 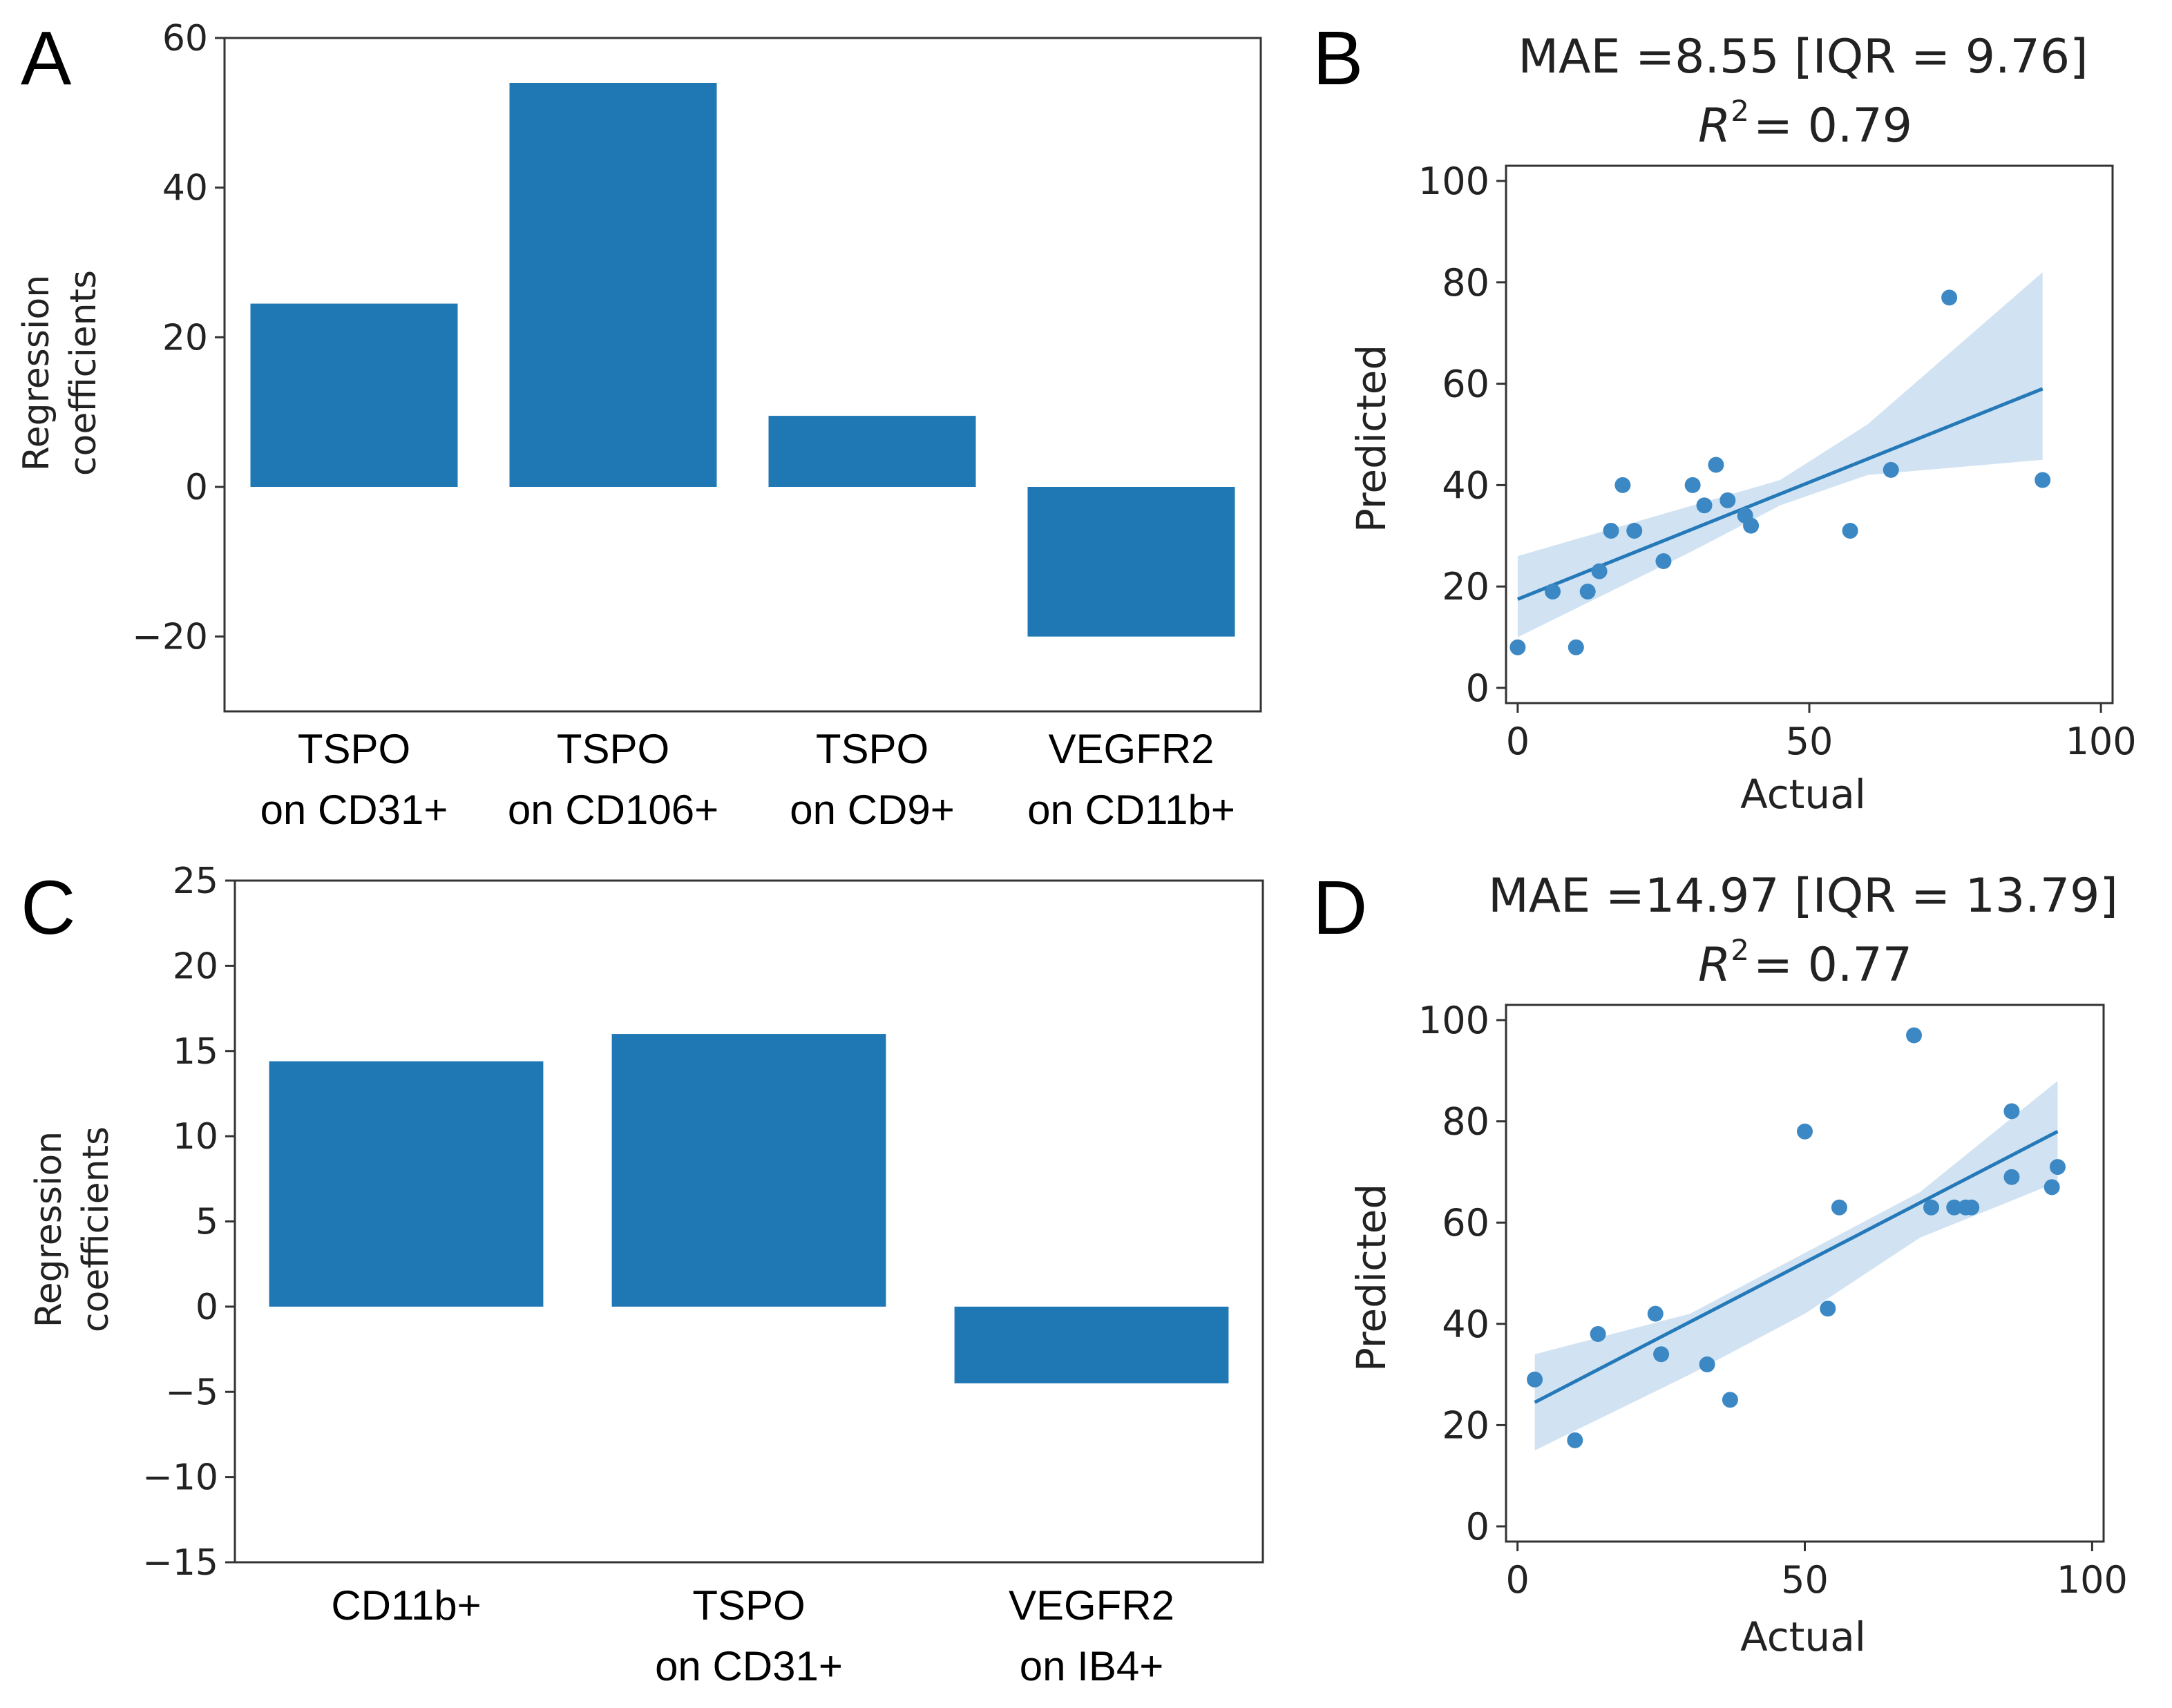 I want to click on panel-c-category-label-1-line-1: CD11b+, so click(x=406, y=1606).